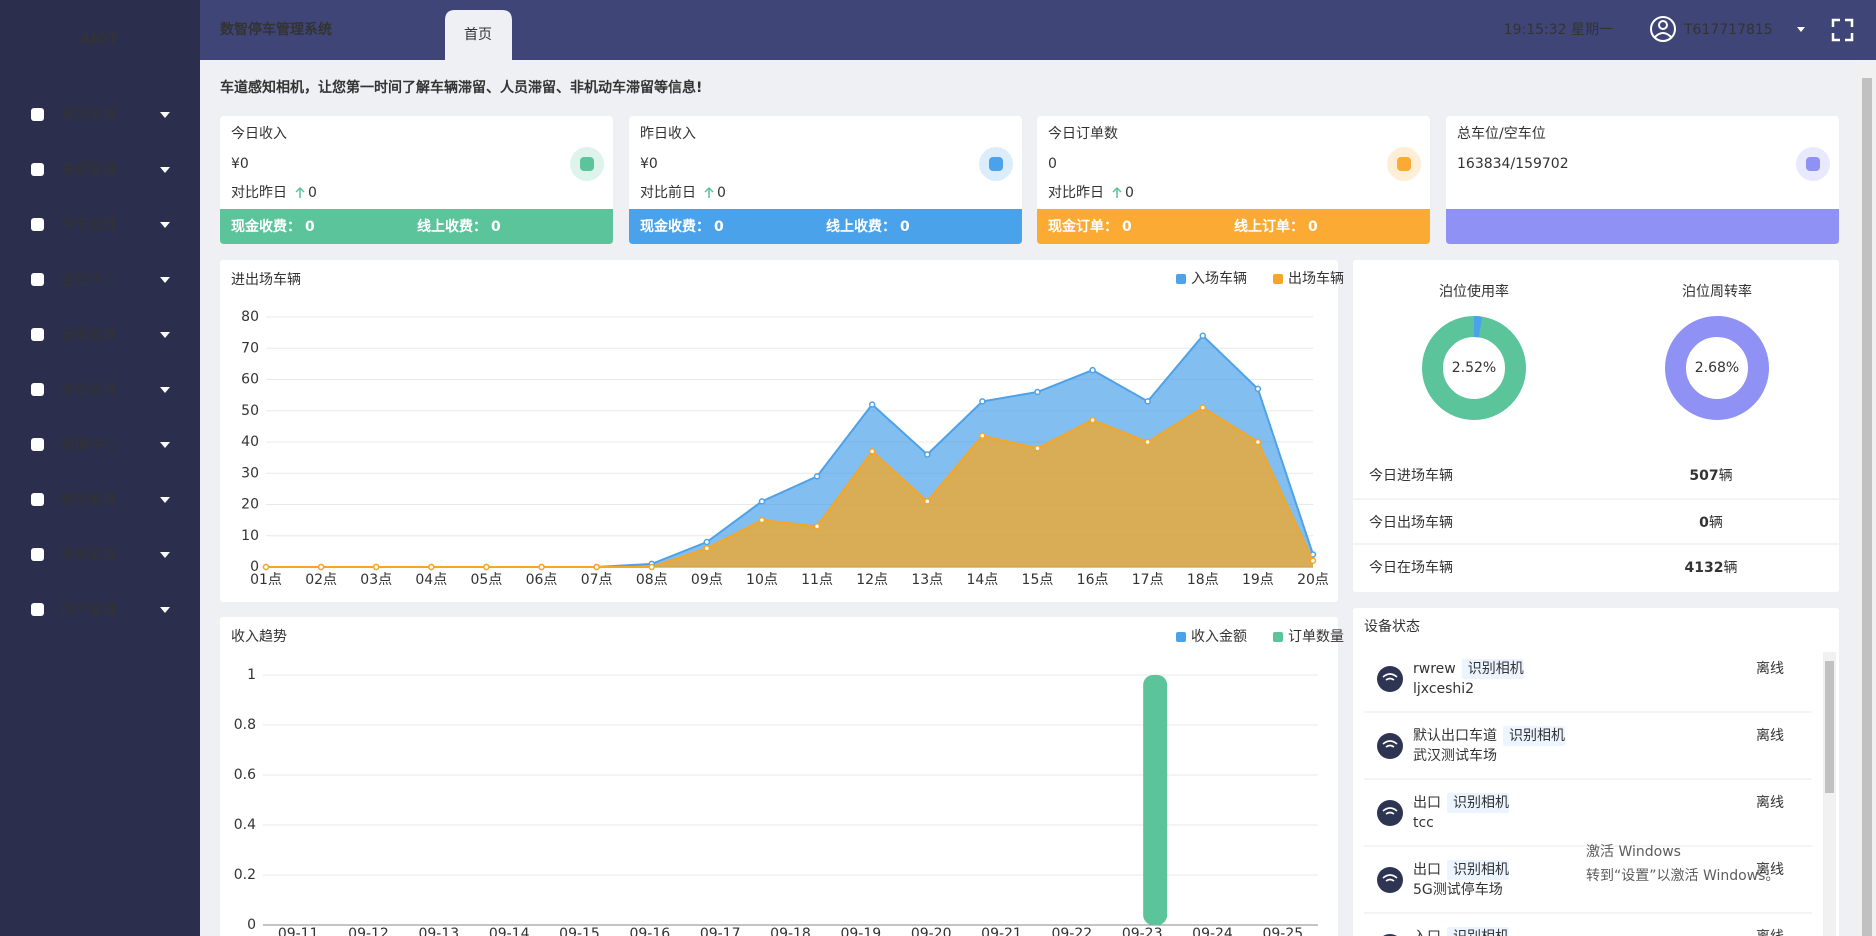  Describe the element at coordinates (250, 411) in the screenshot. I see `y-tick-label: 50` at that location.